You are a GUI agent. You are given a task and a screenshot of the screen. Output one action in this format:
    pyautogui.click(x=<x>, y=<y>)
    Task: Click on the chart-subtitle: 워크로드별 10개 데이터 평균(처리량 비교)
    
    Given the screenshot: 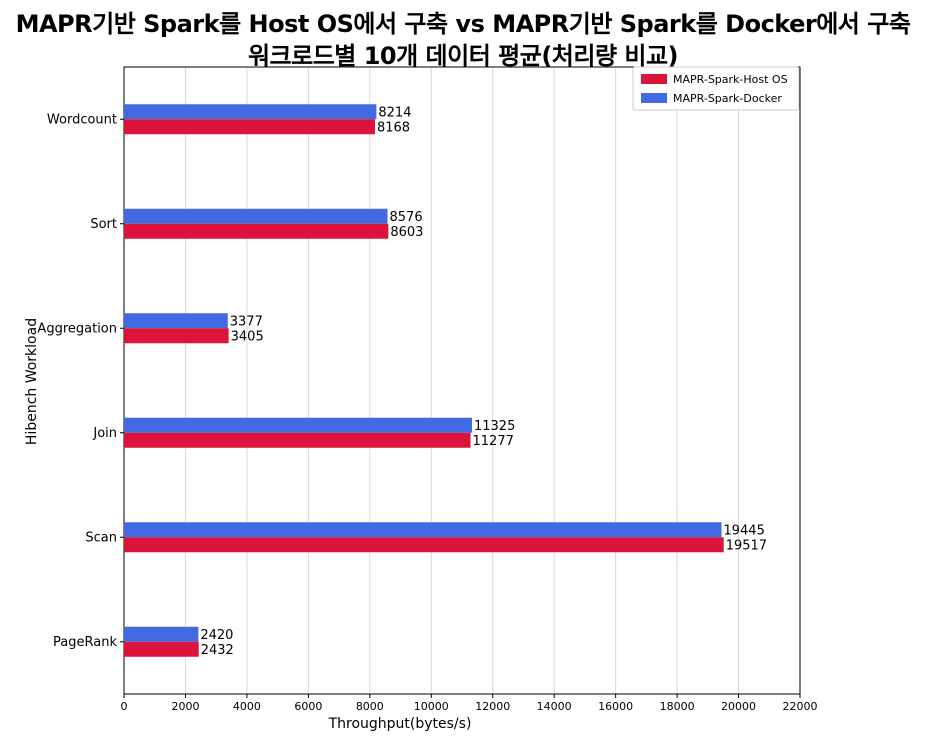 What is the action you would take?
    pyautogui.click(x=463, y=56)
    